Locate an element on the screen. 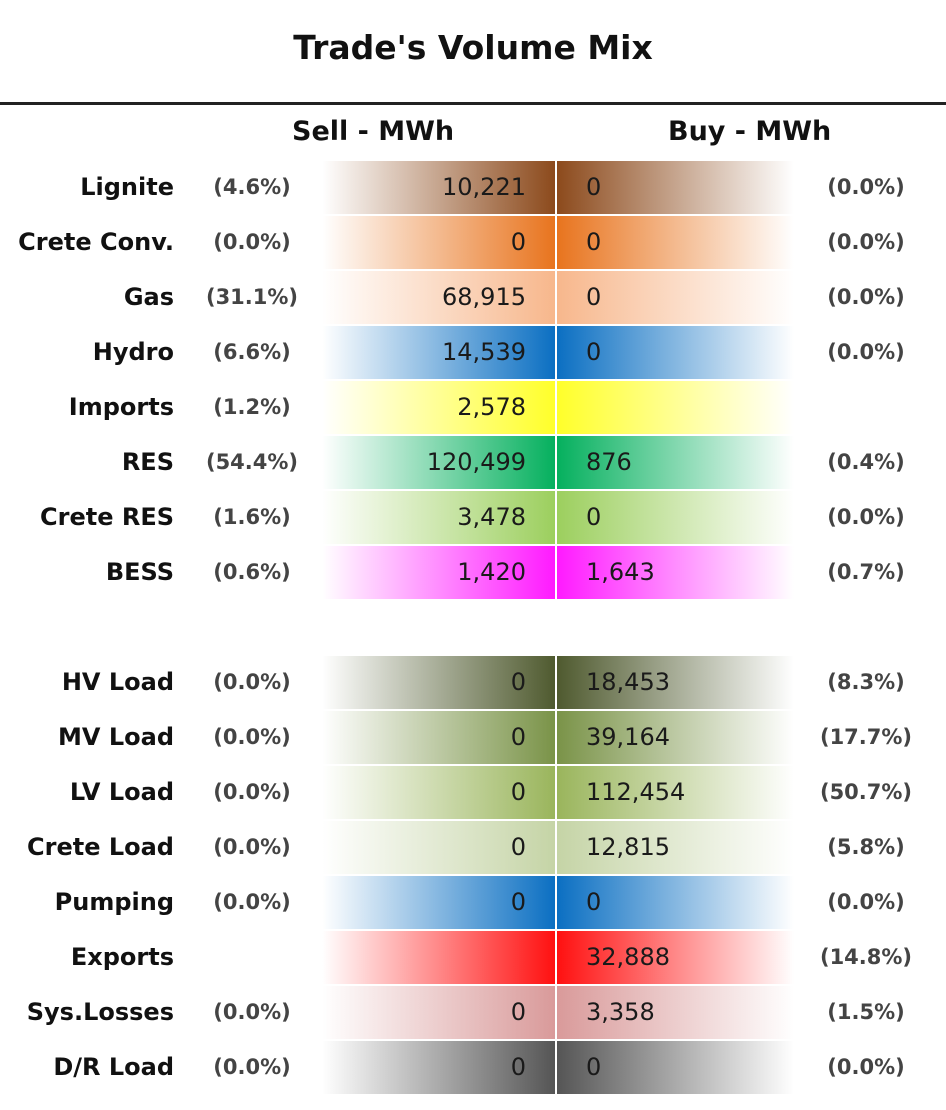 The height and width of the screenshot is (1110, 946). buy-value: 1,643 is located at coordinates (620, 572).